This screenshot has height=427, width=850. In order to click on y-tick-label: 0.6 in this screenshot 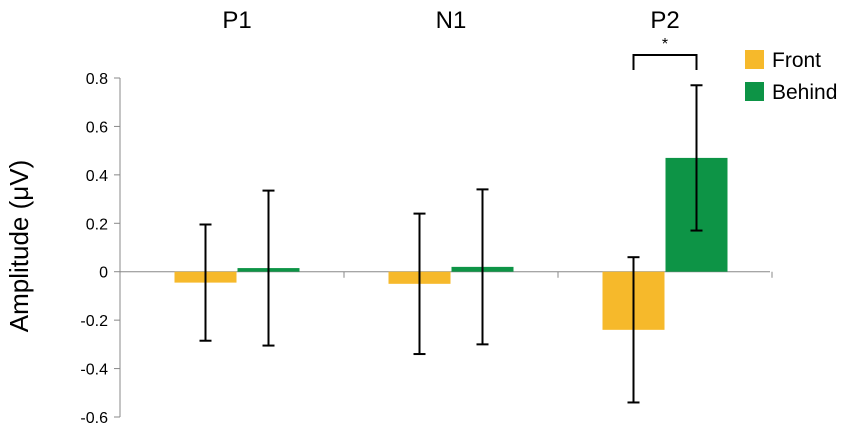, I will do `click(97, 127)`.